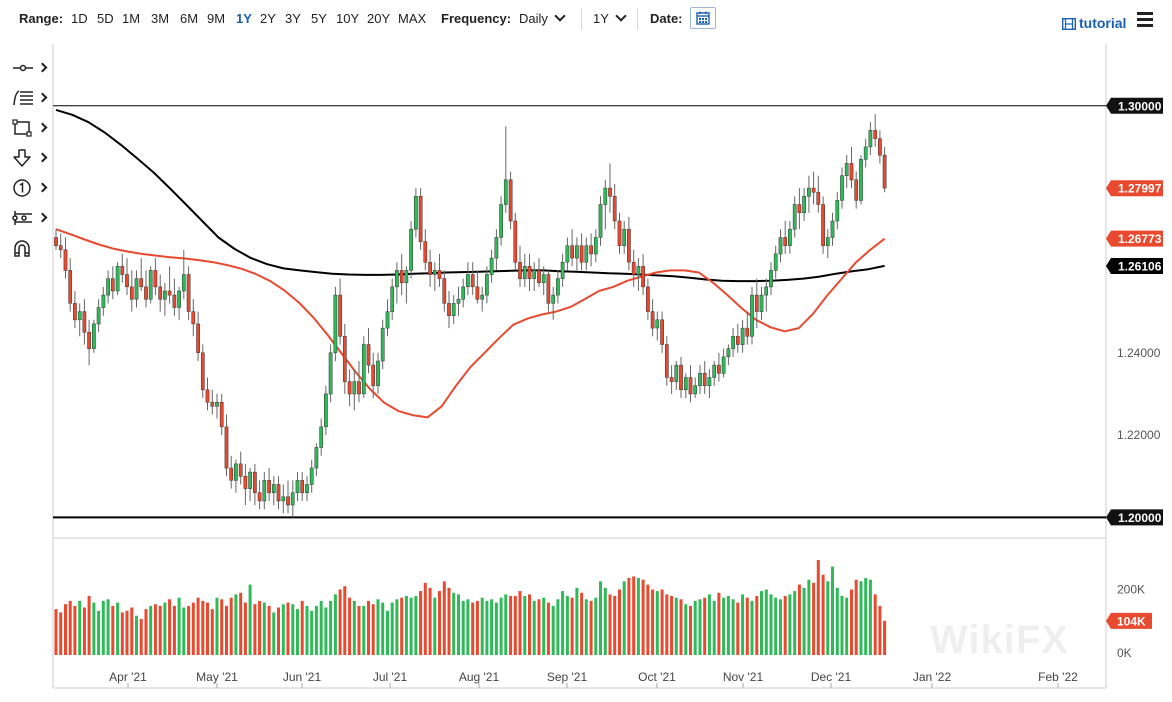 The image size is (1172, 702). I want to click on magnet-tool-button, so click(28, 248).